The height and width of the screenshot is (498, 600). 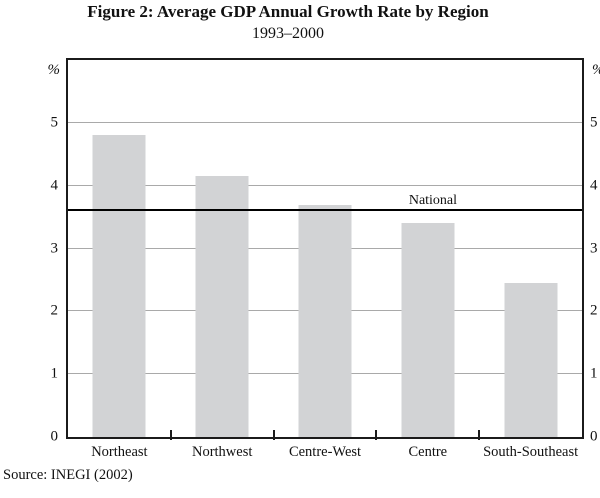 I want to click on y-tick-label-right: 5, so click(x=594, y=122).